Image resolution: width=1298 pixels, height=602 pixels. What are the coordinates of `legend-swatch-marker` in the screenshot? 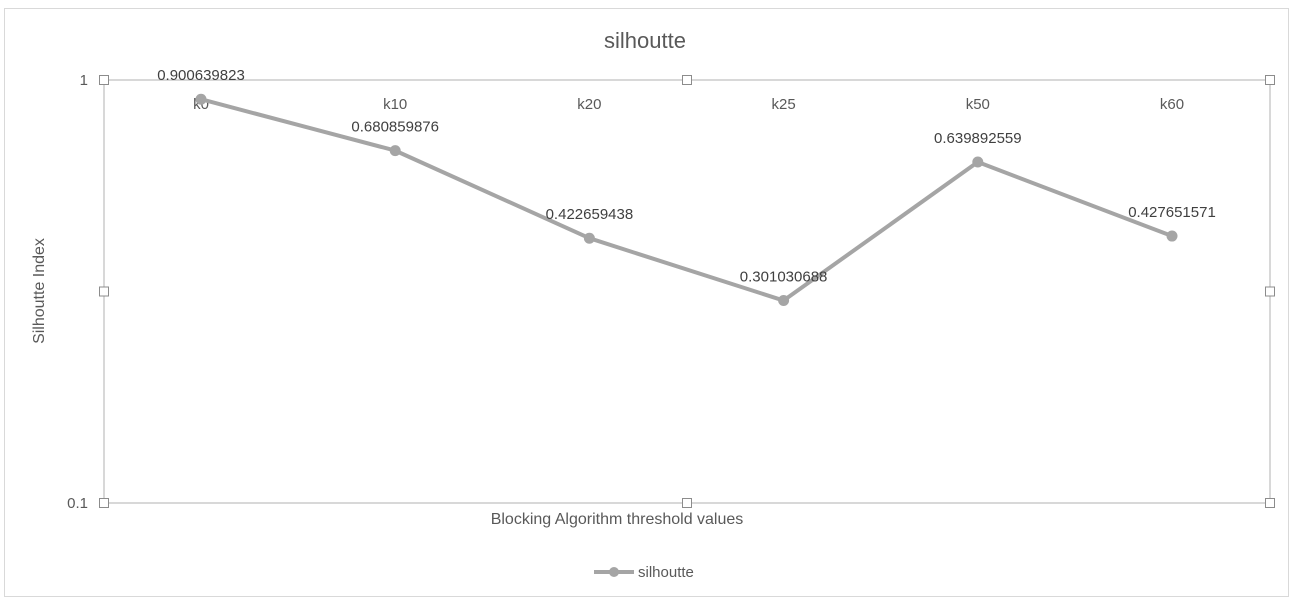 It's located at (614, 572).